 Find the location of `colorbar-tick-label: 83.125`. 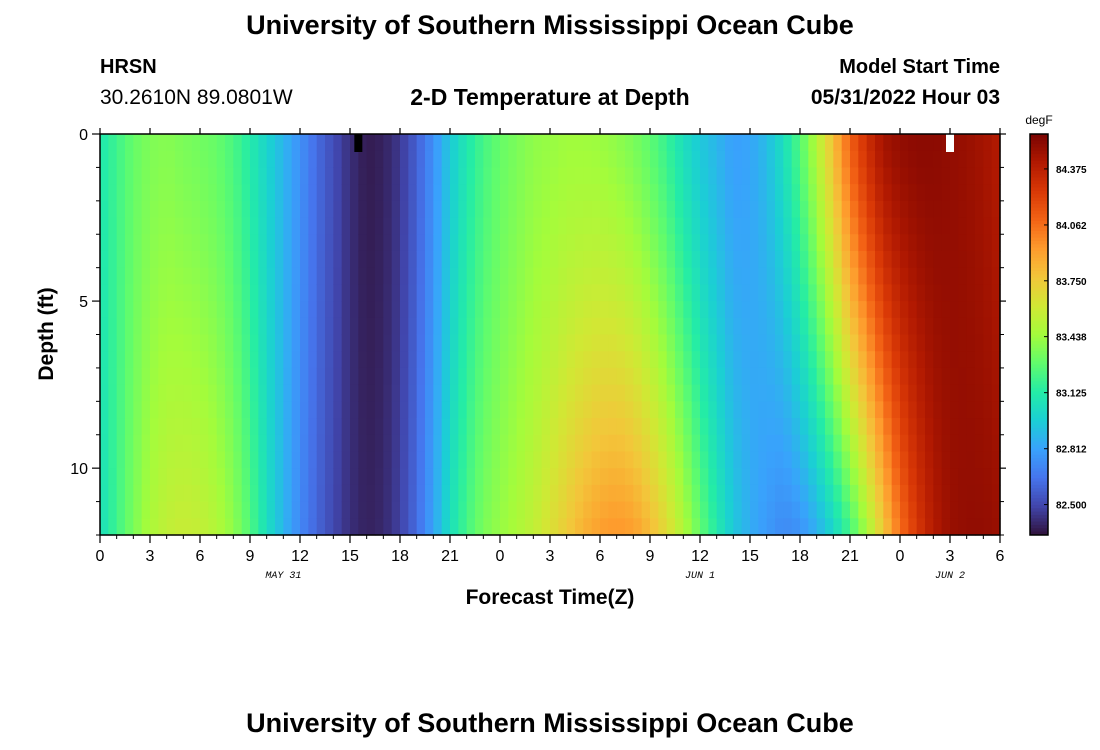

colorbar-tick-label: 83.125 is located at coordinates (1071, 394).